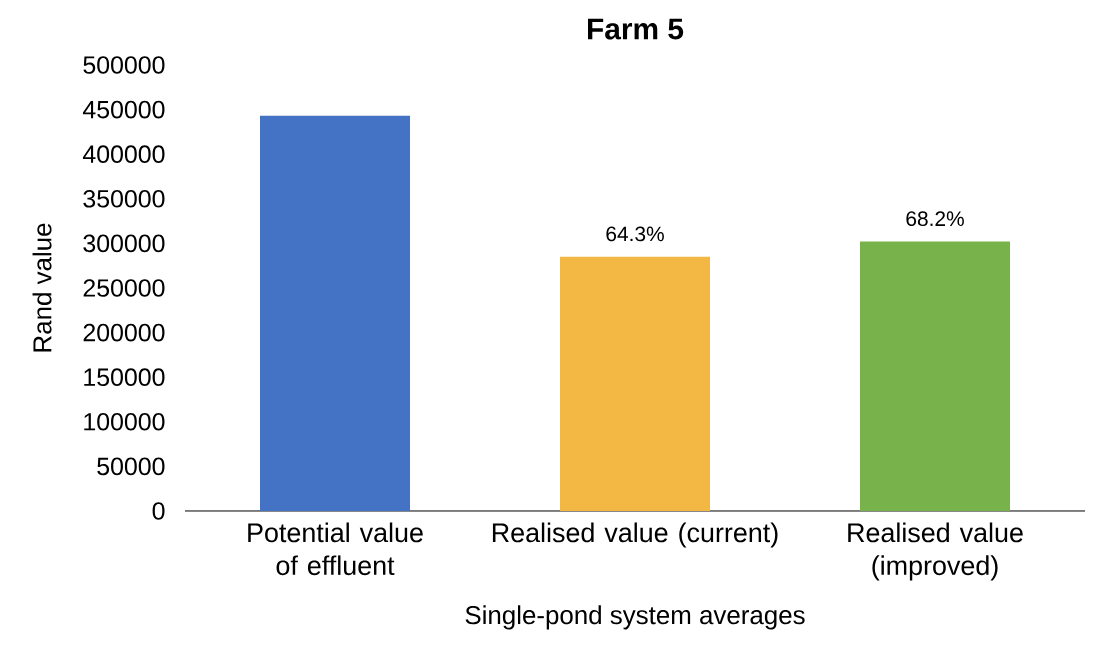 This screenshot has height=648, width=1095. Describe the element at coordinates (635, 617) in the screenshot. I see `x-axis-title: Single-pond system averages` at that location.